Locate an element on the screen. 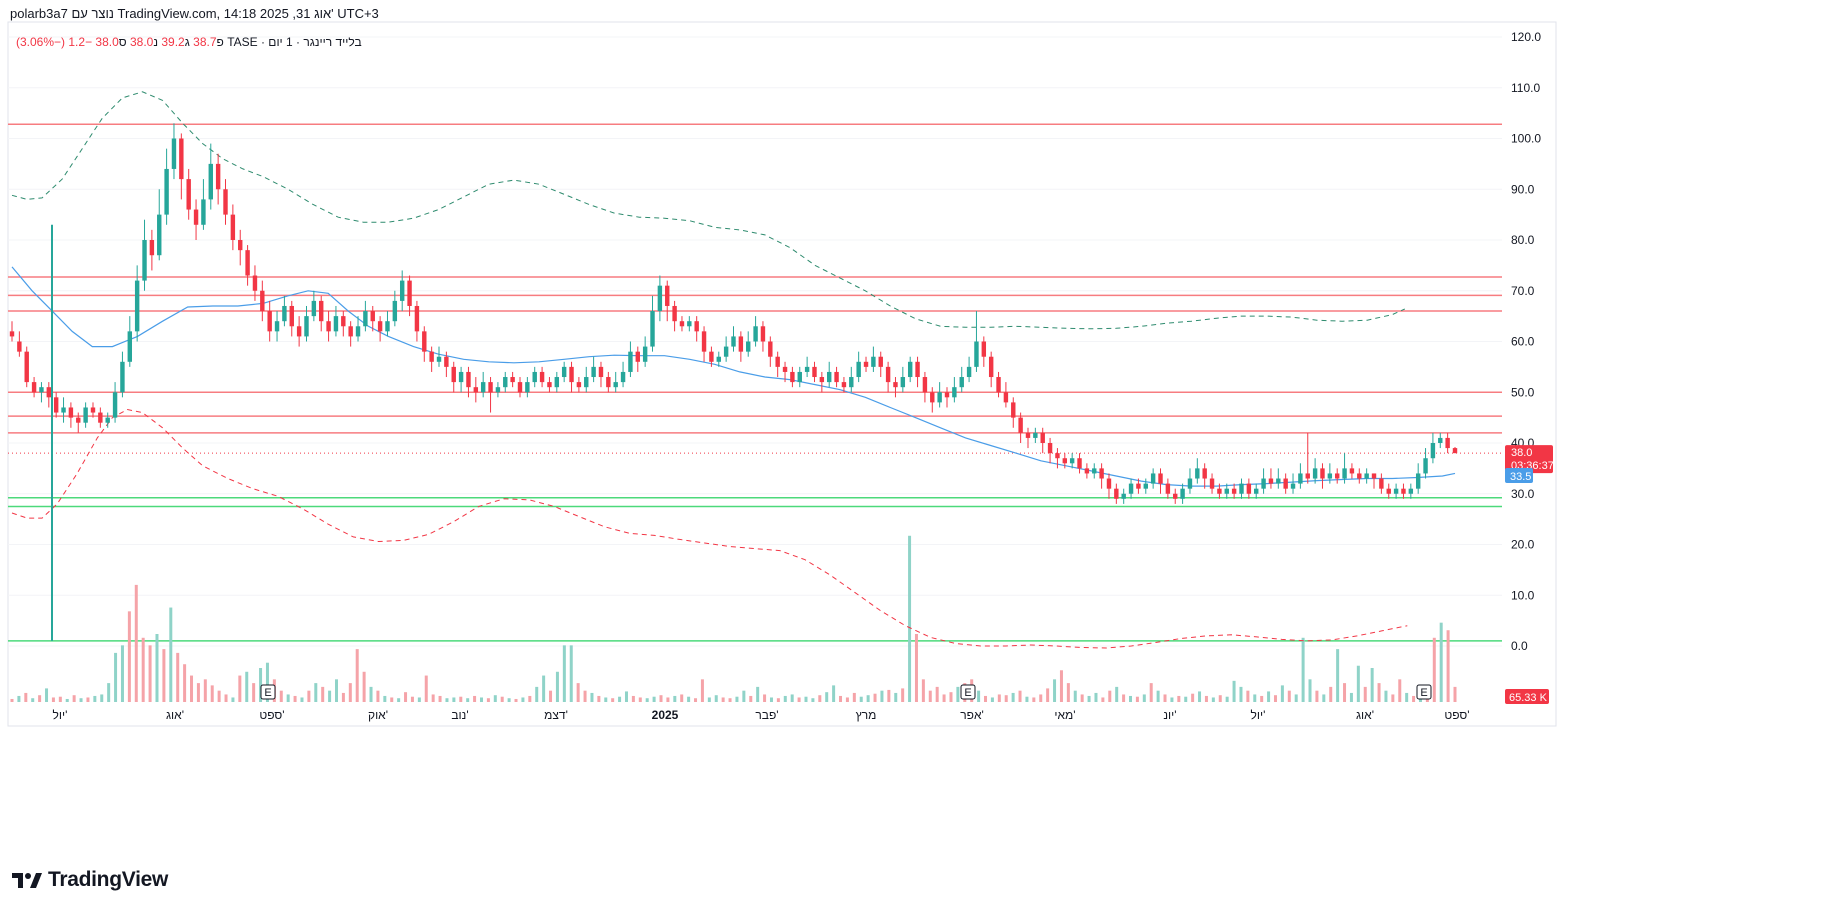 This screenshot has width=1835, height=911. symbol-name: בלייד ריינגר · 1 יום · TASE is located at coordinates (294, 42).